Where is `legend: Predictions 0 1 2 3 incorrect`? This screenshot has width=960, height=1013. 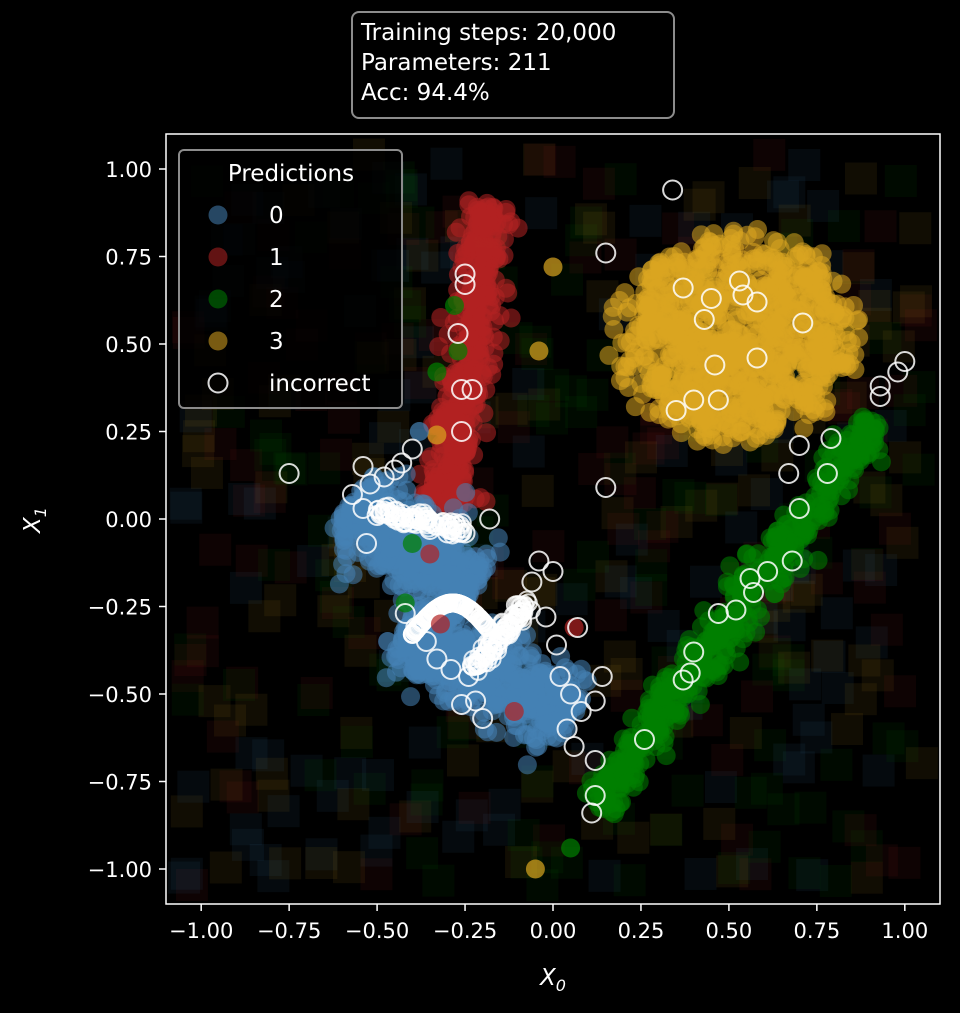
legend: Predictions 0 1 2 3 incorrect is located at coordinates (290, 279).